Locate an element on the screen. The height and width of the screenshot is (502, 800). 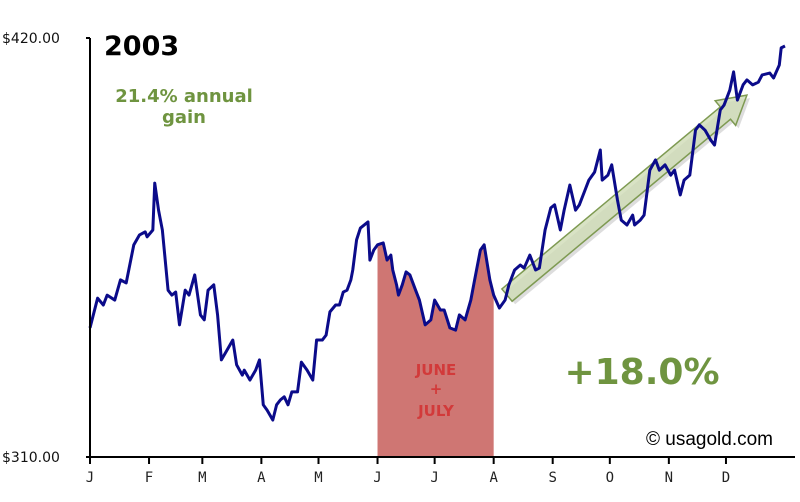
x-tick-label: N is located at coordinates (669, 478).